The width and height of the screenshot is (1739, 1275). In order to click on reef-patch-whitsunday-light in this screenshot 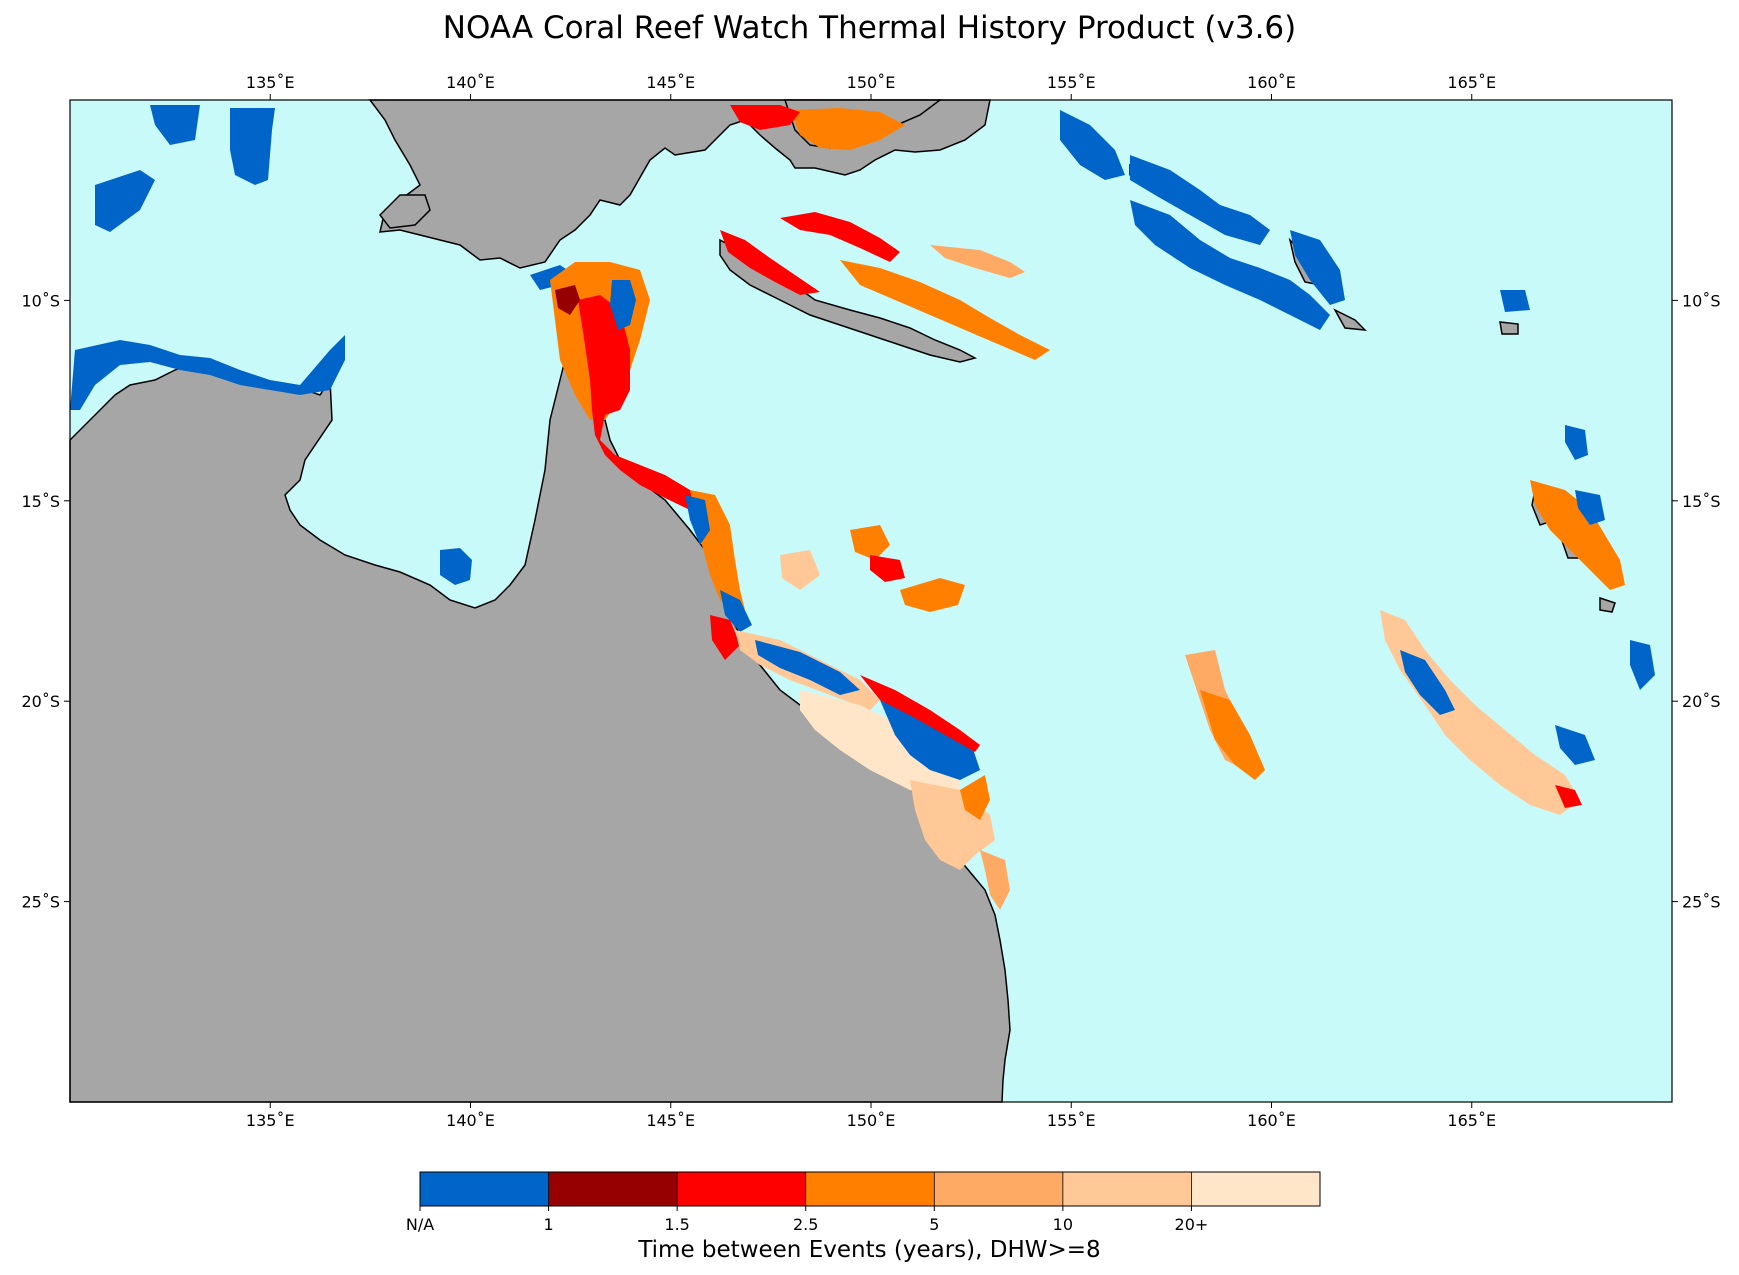, I will do `click(880, 745)`.